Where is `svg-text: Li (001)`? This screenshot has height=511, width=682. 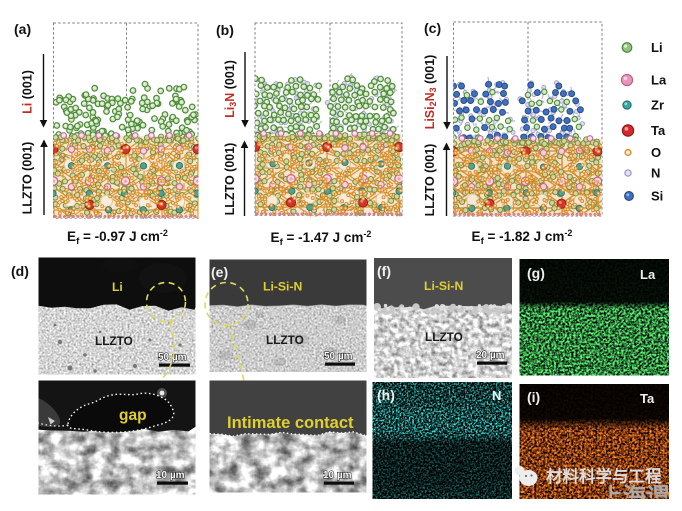
svg-text: Li (001) is located at coordinates (28, 92).